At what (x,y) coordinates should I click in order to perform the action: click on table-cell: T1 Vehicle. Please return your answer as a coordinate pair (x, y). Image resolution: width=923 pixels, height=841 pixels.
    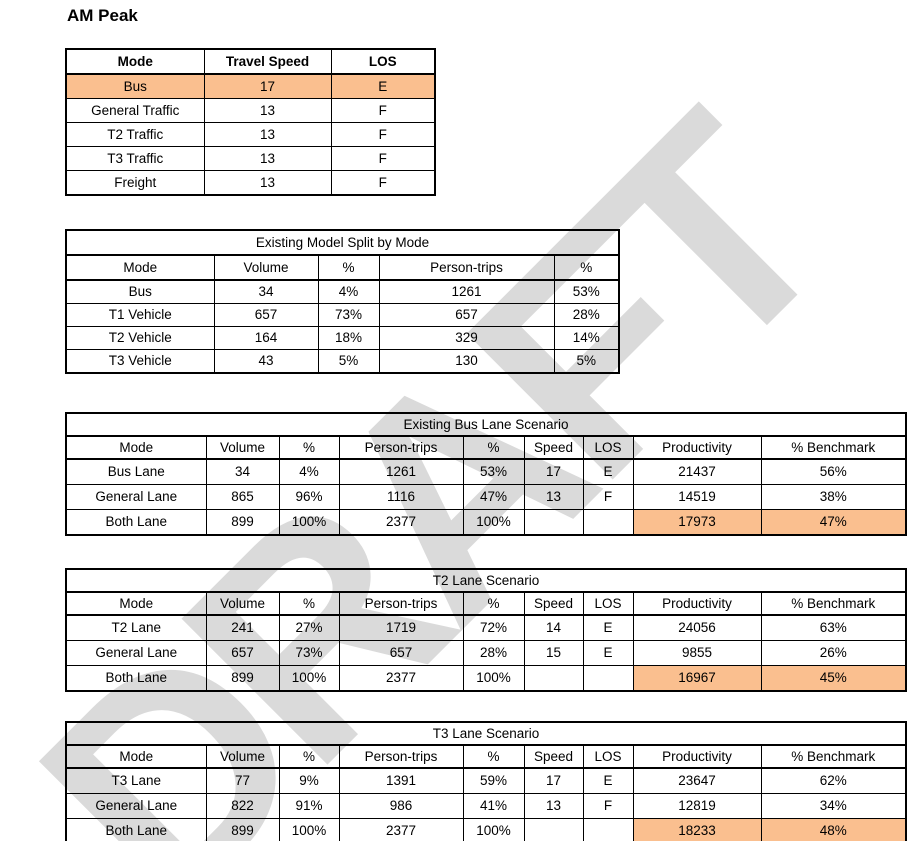
    Looking at the image, I should click on (140, 315).